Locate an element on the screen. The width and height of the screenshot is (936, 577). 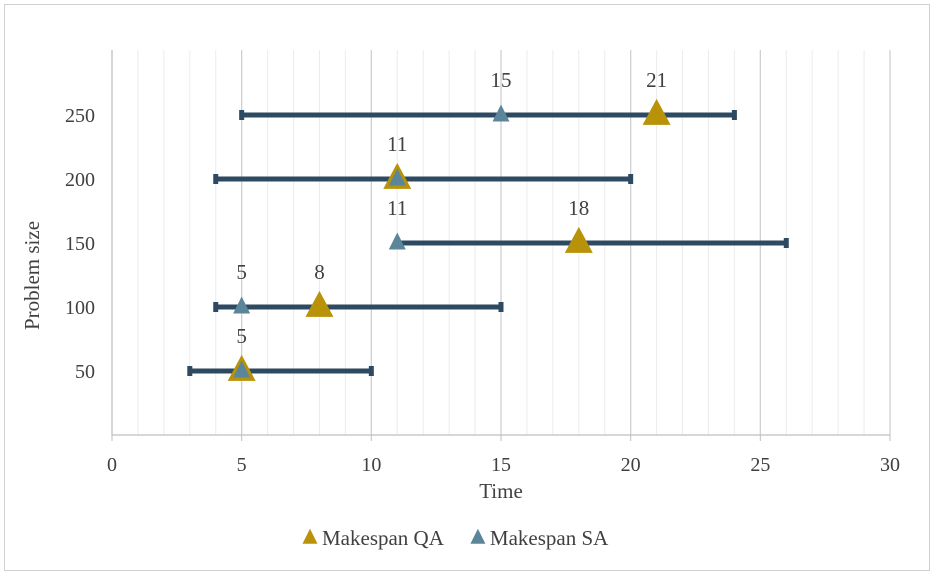
y-axis-title: Problem size is located at coordinates (32, 275).